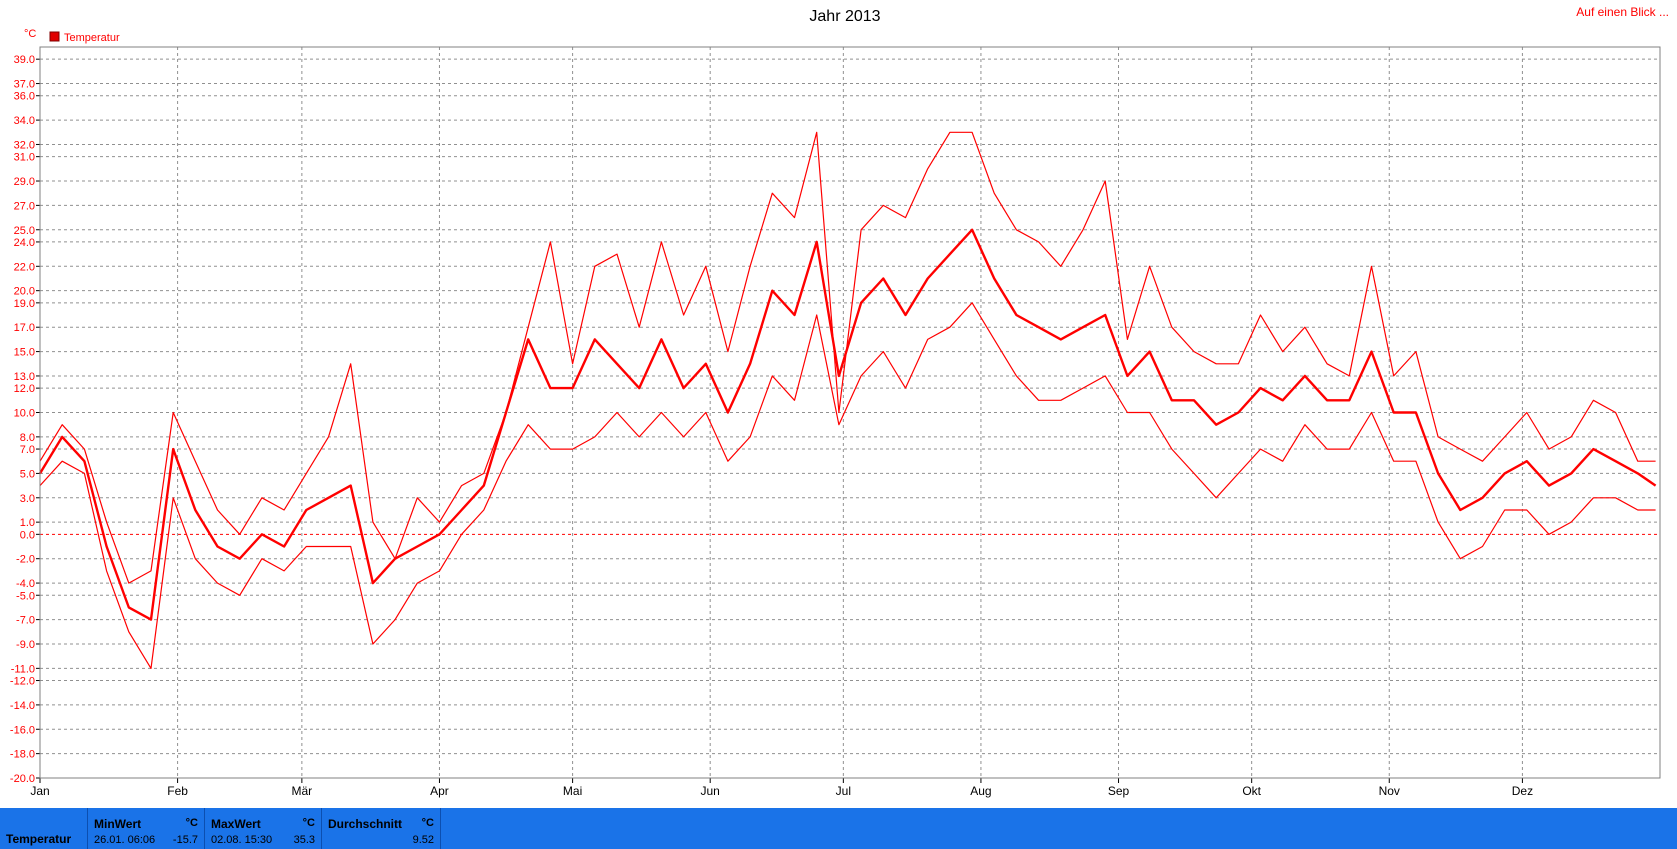 This screenshot has width=1677, height=849. What do you see at coordinates (27, 438) in the screenshot?
I see `y-tick-label: 8.0` at bounding box center [27, 438].